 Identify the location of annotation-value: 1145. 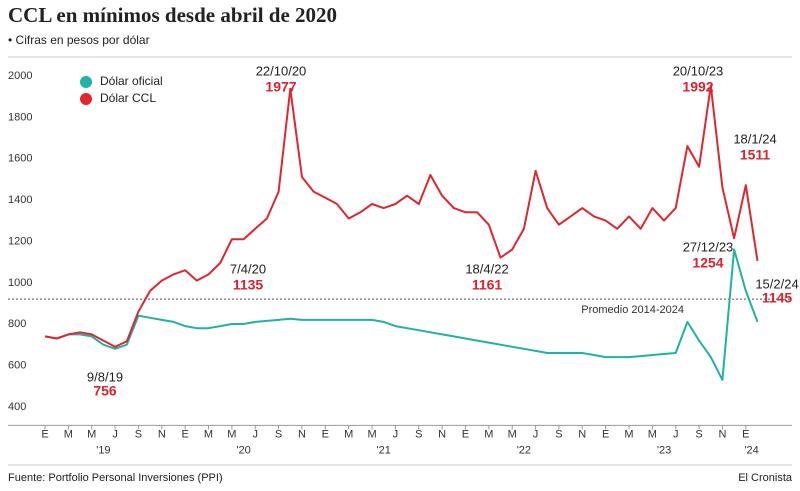
(777, 298).